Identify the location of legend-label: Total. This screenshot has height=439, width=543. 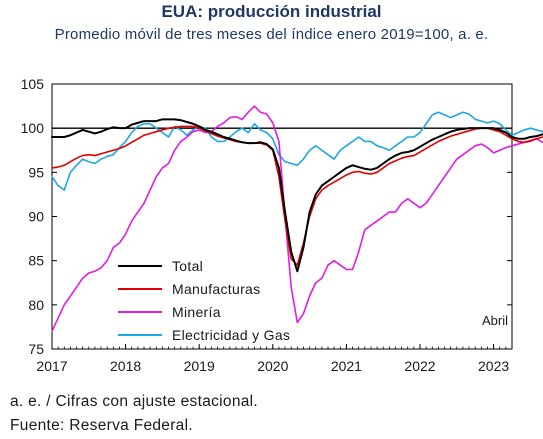
(187, 266).